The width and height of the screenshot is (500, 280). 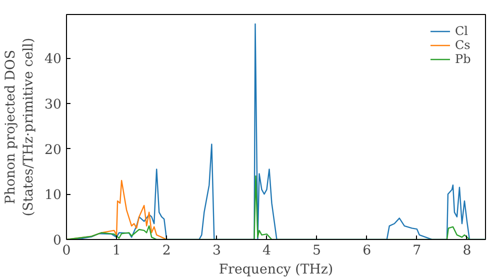 I want to click on y-axis-title: Phonon projected DOS (States/THz·primitive cell), so click(x=20, y=127).